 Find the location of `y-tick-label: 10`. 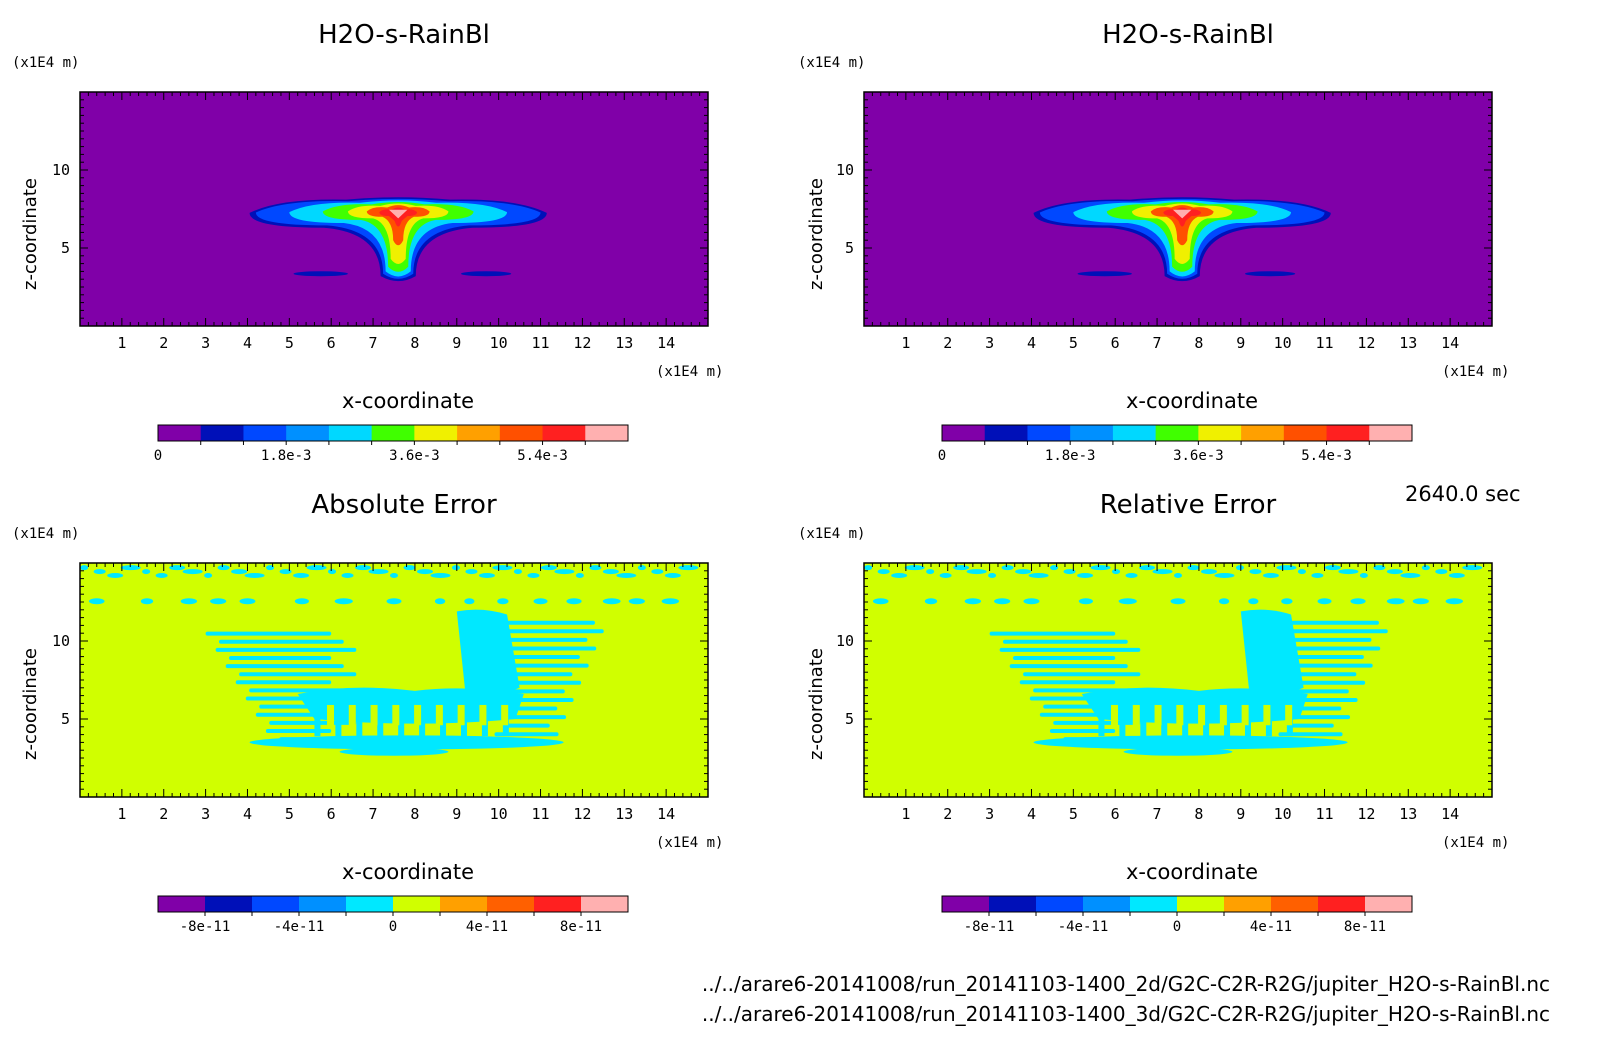

y-tick-label: 10 is located at coordinates (845, 641).